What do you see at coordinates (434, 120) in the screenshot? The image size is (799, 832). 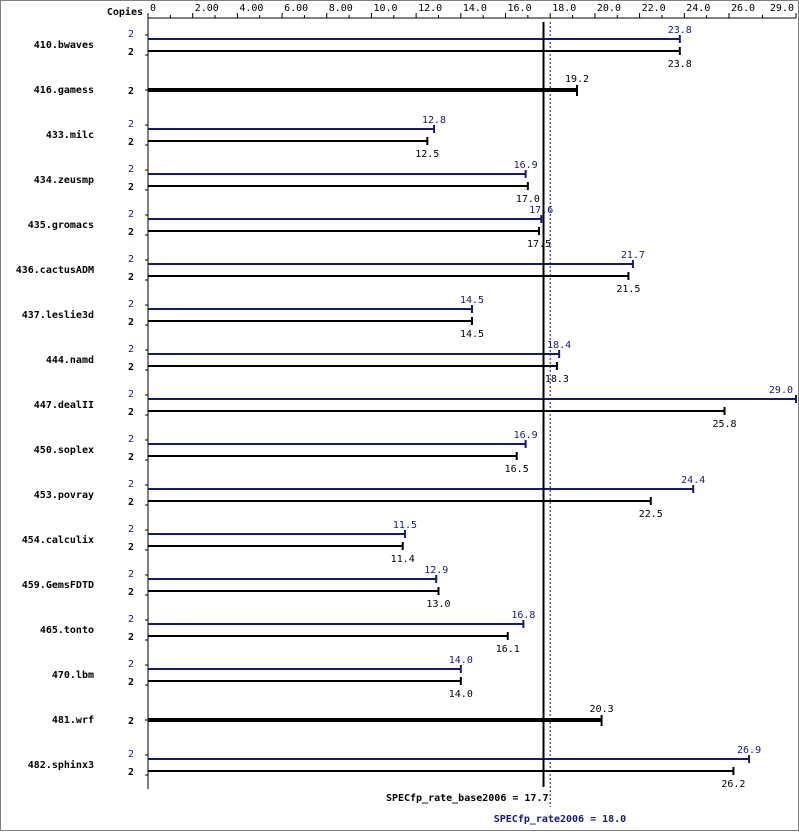 I see `peak-value-label: 12.8` at bounding box center [434, 120].